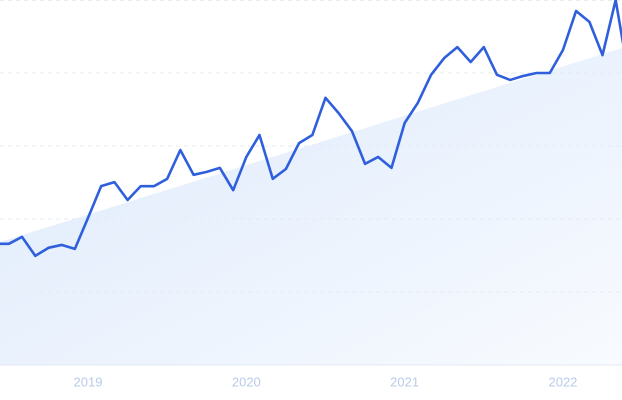 This screenshot has height=400, width=622. What do you see at coordinates (246, 381) in the screenshot?
I see `x-tick-label: 2020` at bounding box center [246, 381].